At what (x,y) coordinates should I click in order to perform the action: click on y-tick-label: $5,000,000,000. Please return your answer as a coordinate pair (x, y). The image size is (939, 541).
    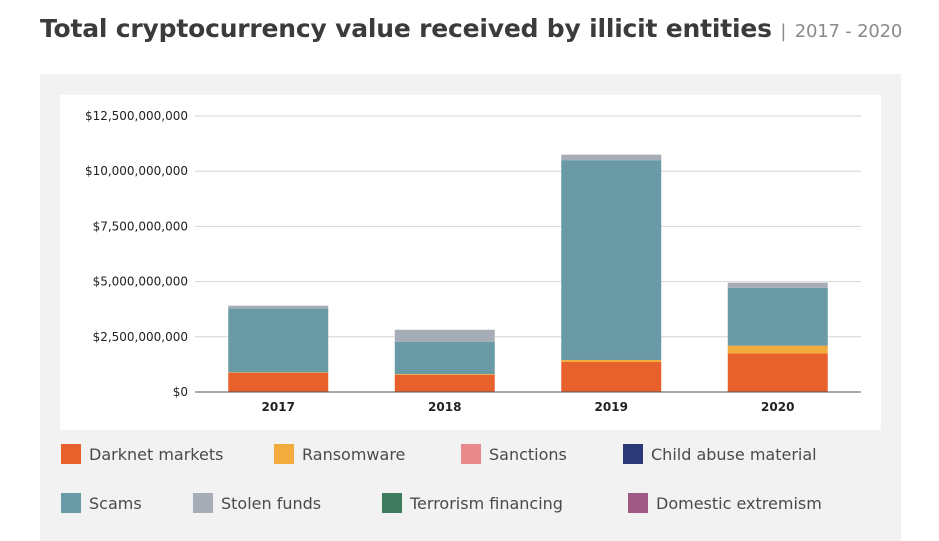
    Looking at the image, I should click on (140, 282).